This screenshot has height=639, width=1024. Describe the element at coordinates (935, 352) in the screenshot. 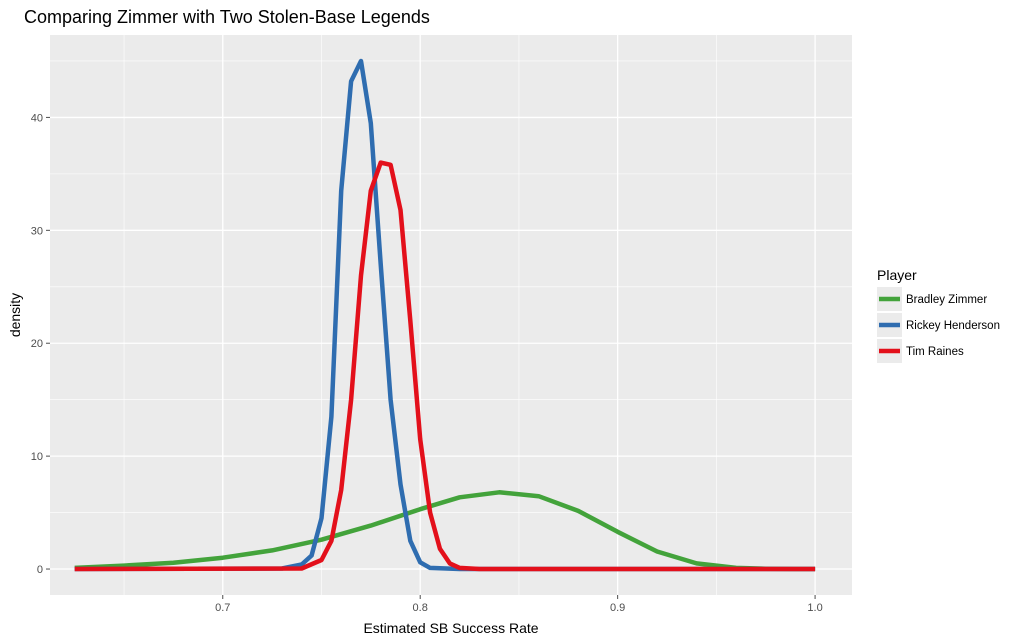

I see `legend-label-tim-raines: Tim Raines` at that location.